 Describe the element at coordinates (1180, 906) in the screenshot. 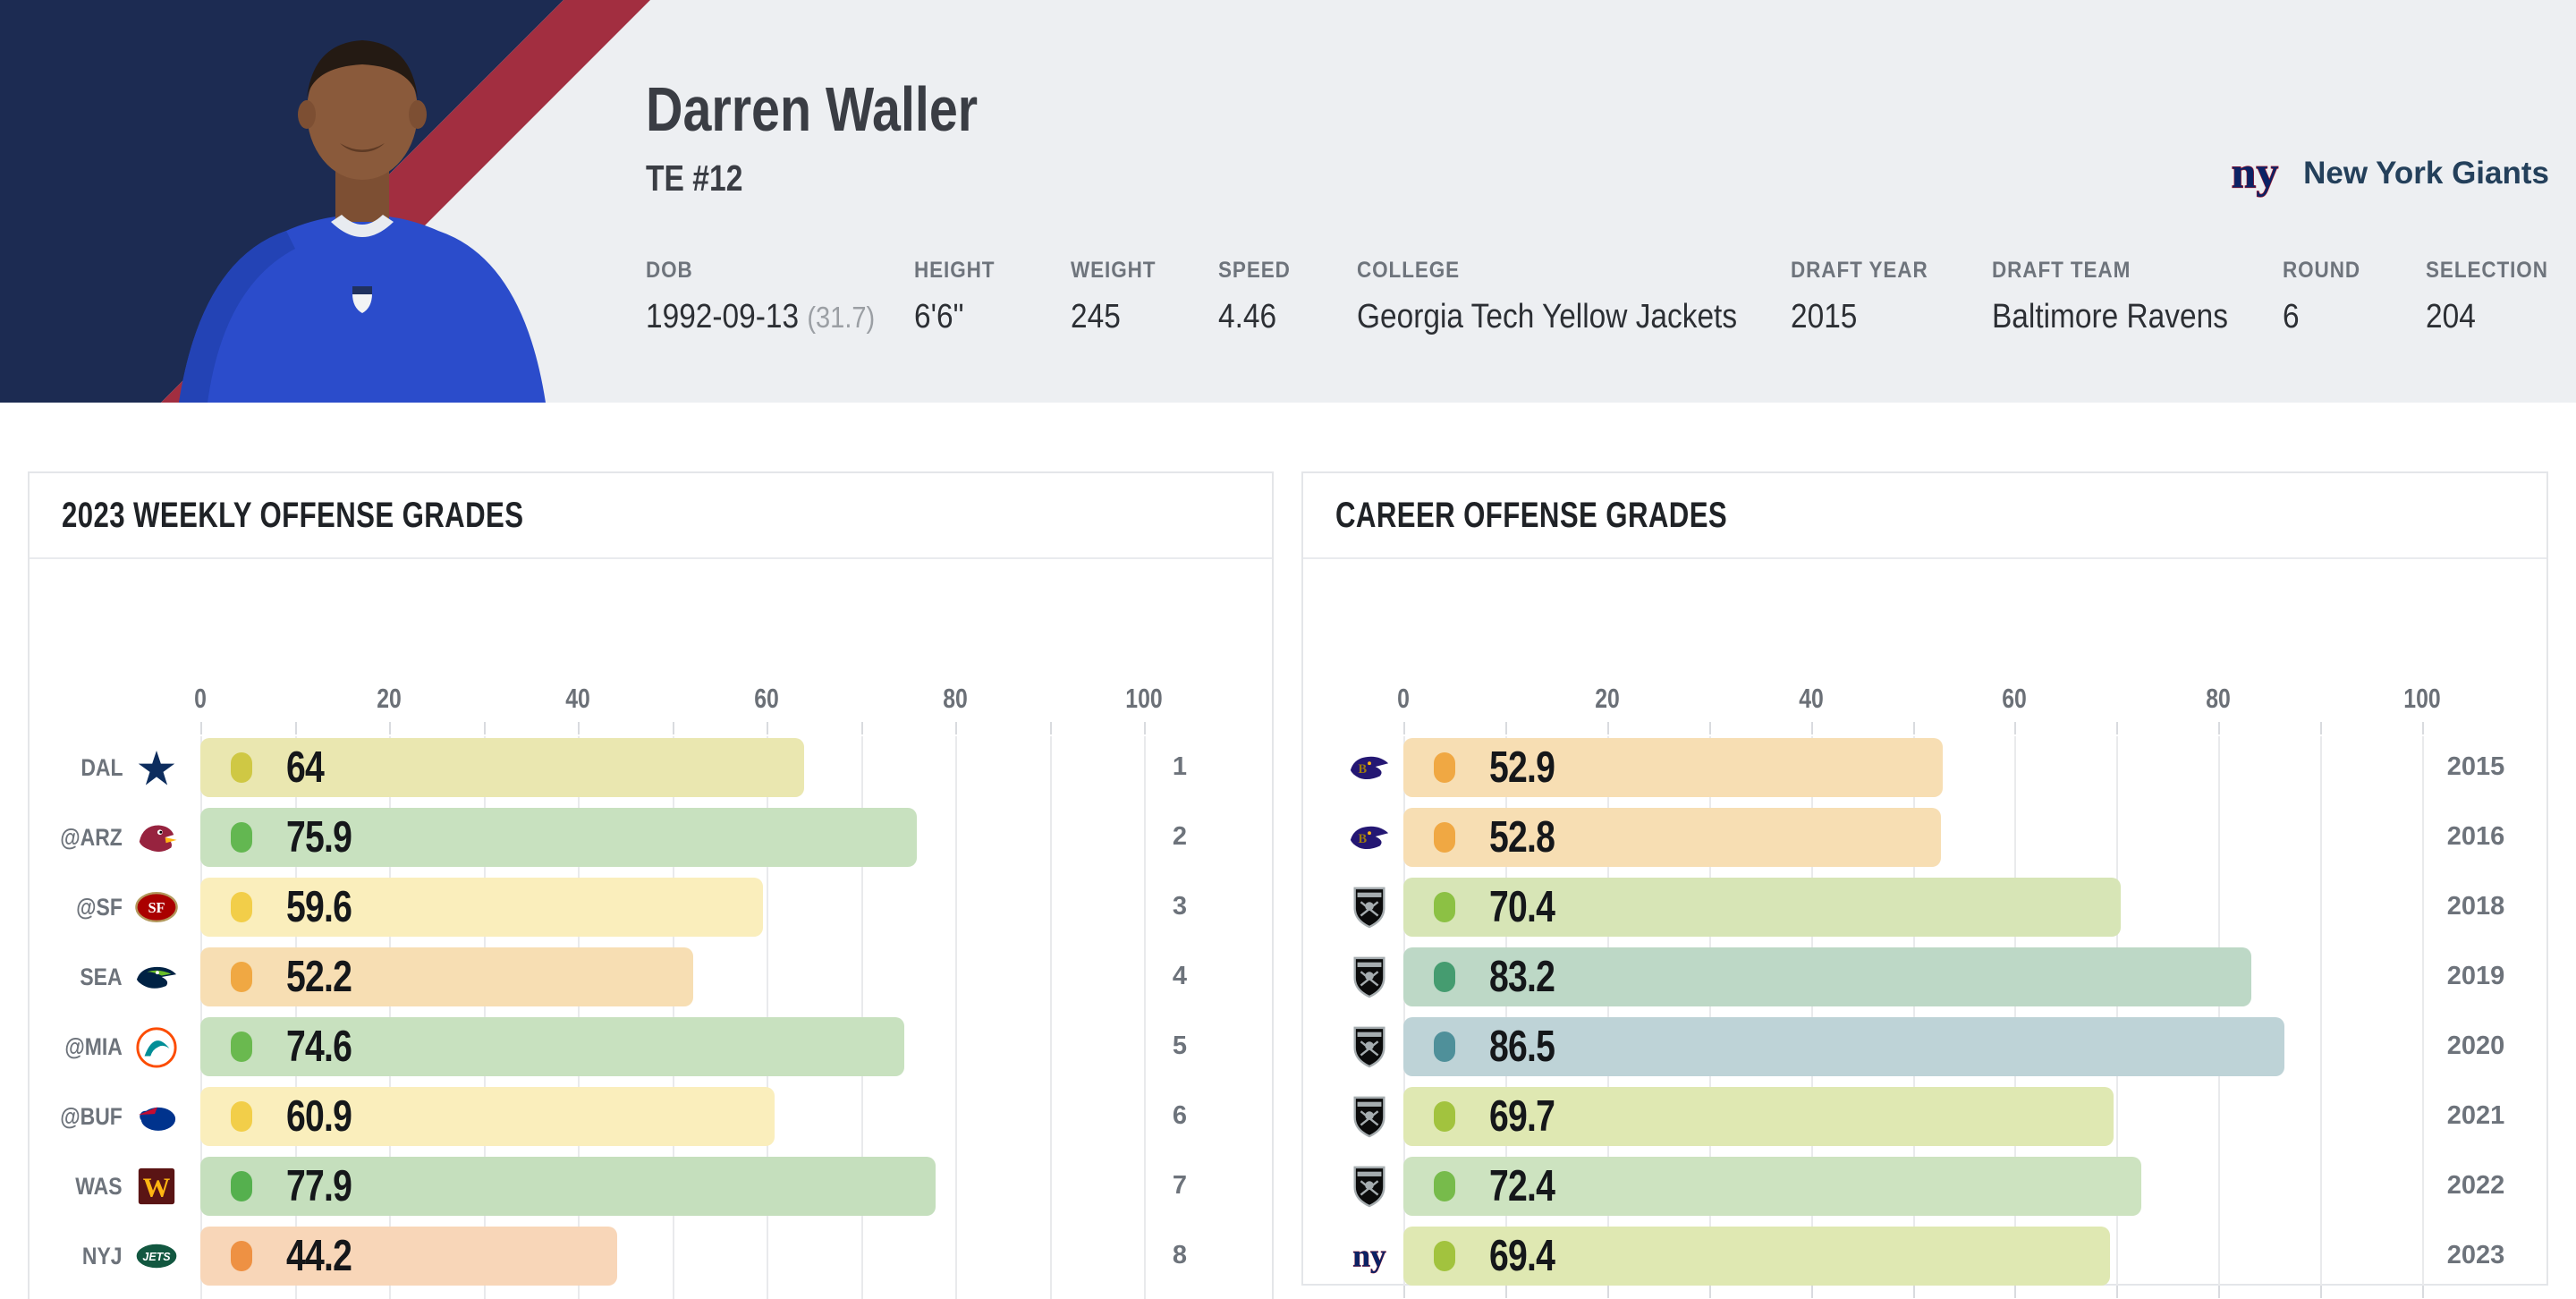

I see `side-axis-label: 3` at that location.